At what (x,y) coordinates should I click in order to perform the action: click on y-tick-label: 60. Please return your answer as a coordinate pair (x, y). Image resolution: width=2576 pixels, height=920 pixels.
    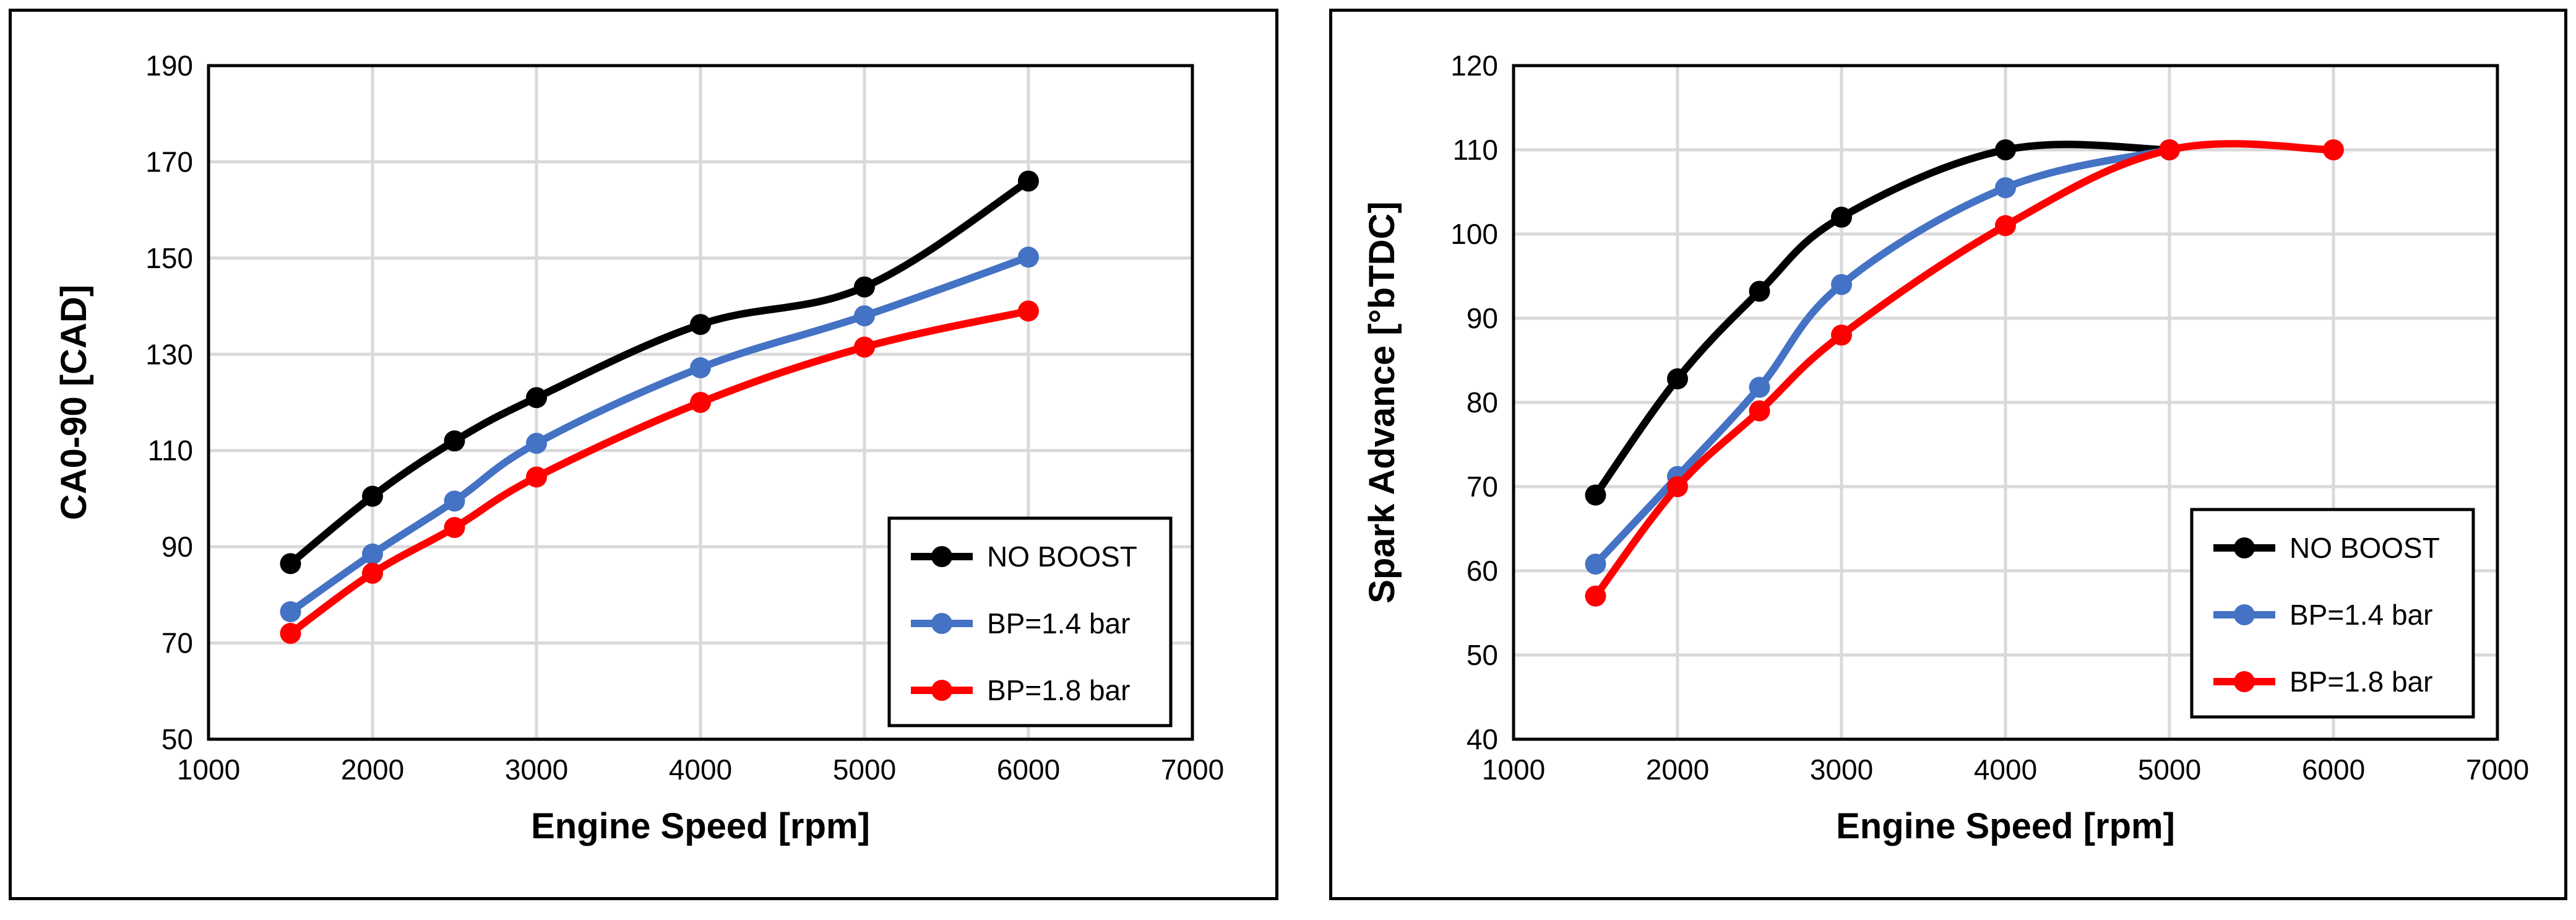
    Looking at the image, I should click on (1482, 571).